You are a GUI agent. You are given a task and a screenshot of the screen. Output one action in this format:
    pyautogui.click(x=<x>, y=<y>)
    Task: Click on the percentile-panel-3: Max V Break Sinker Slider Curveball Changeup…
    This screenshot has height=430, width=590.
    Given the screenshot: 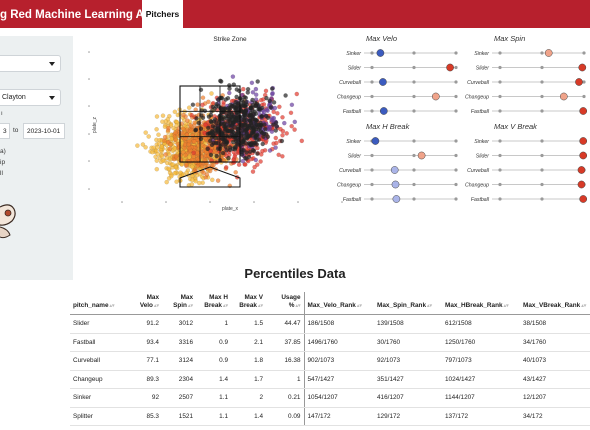 What is the action you would take?
    pyautogui.click(x=526, y=162)
    